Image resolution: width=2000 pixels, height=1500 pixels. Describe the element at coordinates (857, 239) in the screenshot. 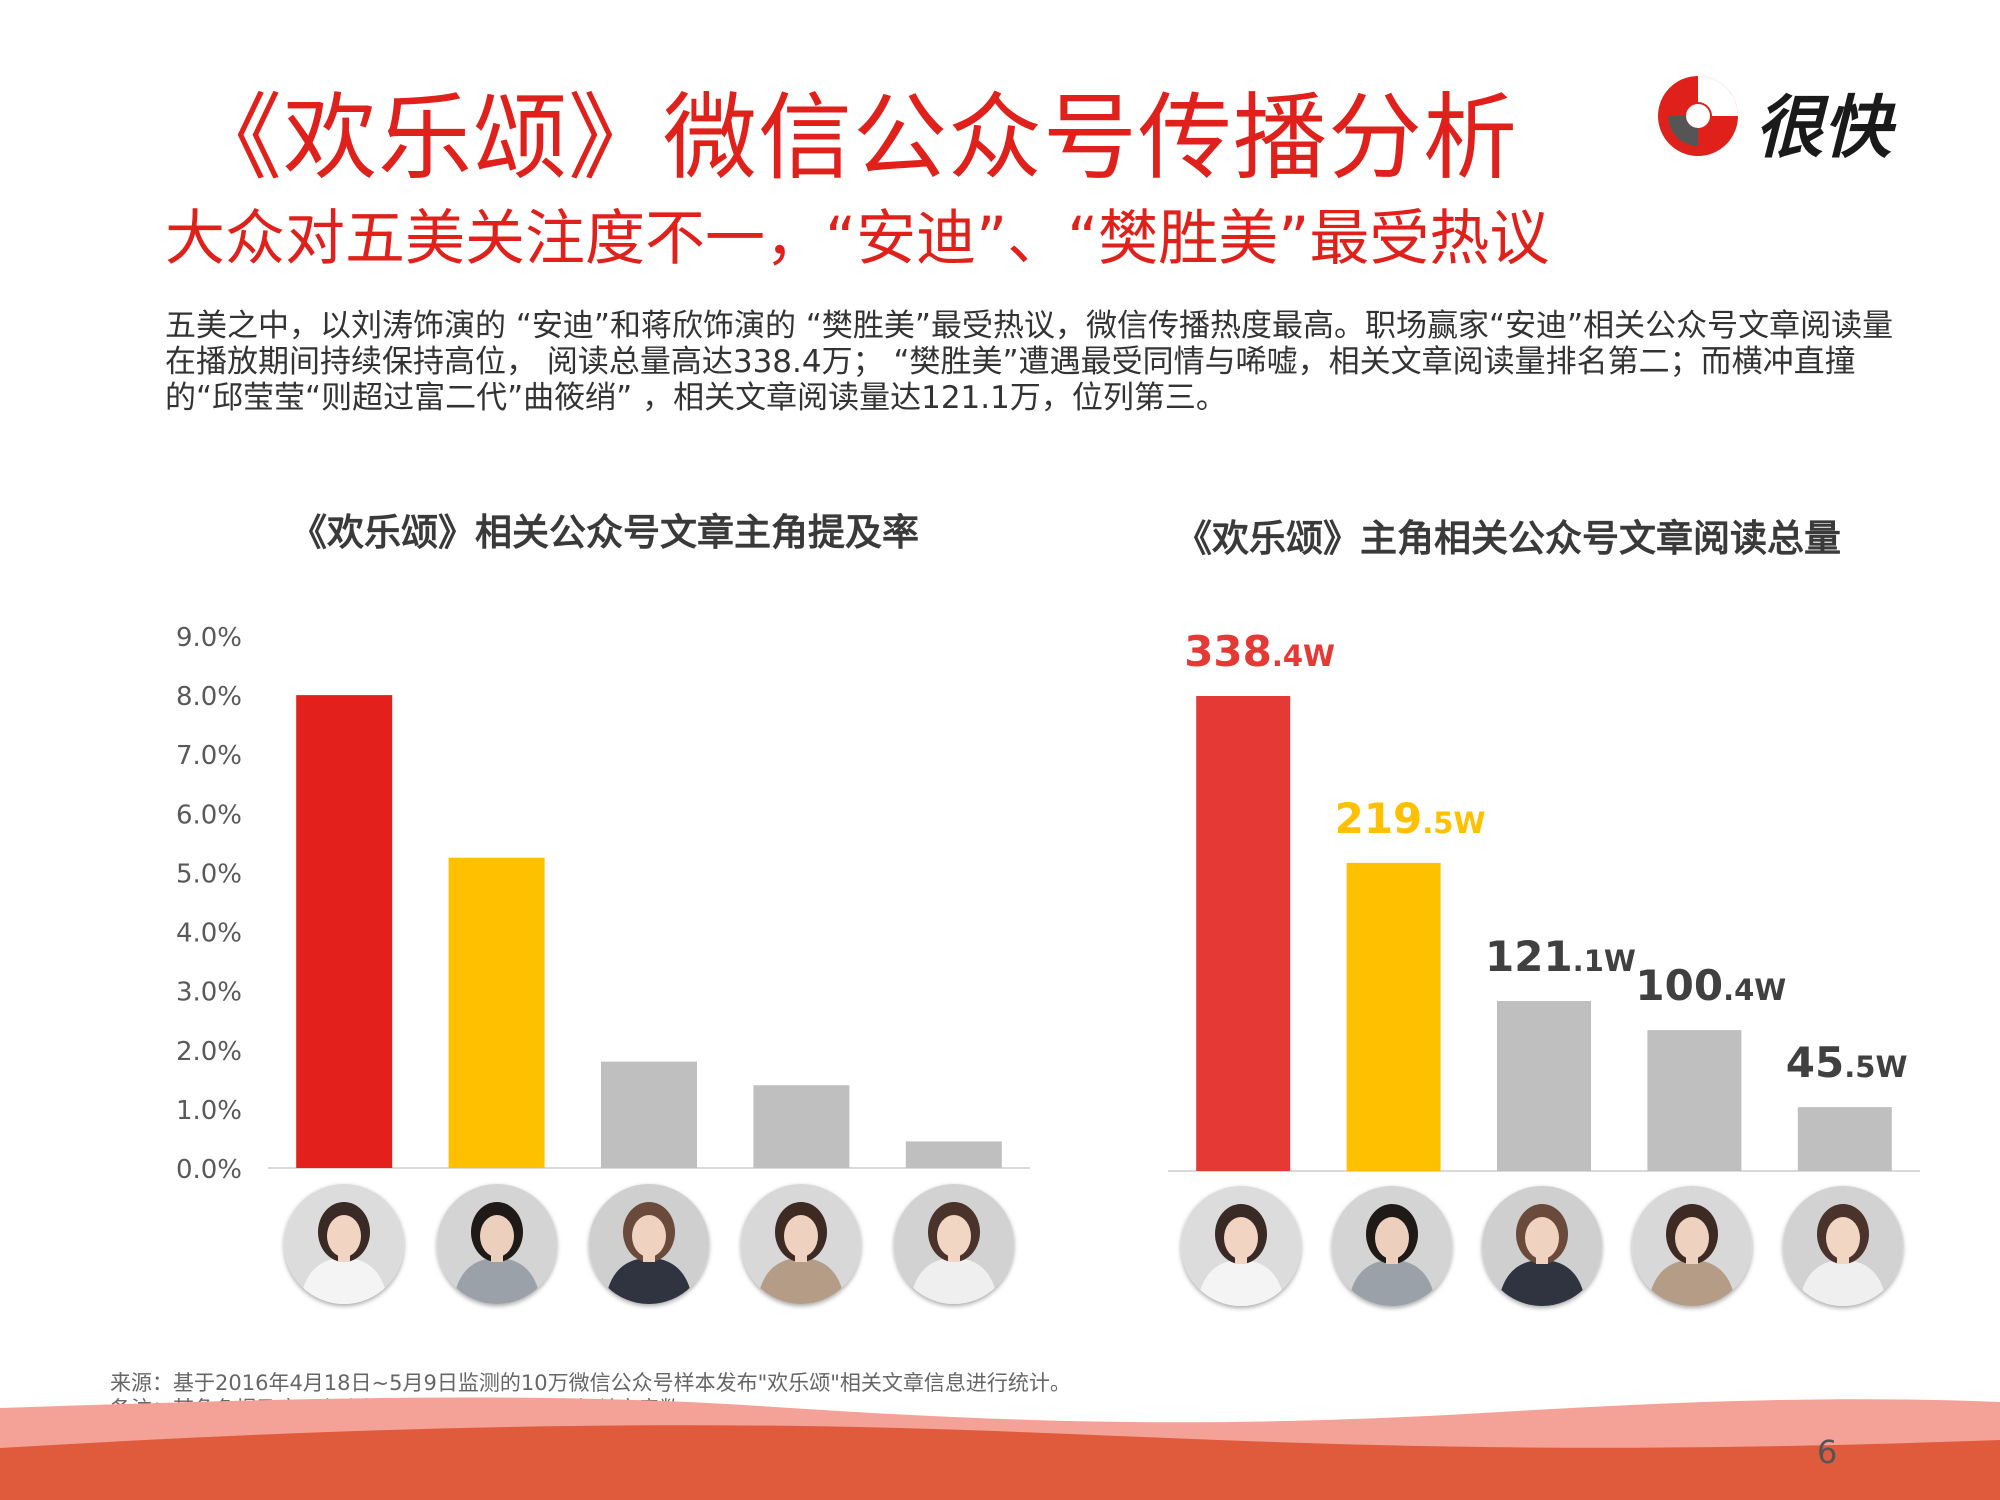

I see `page-subtitle: 大众对五美关注度不一，“安迪”、“樊胜美”最受热议` at that location.